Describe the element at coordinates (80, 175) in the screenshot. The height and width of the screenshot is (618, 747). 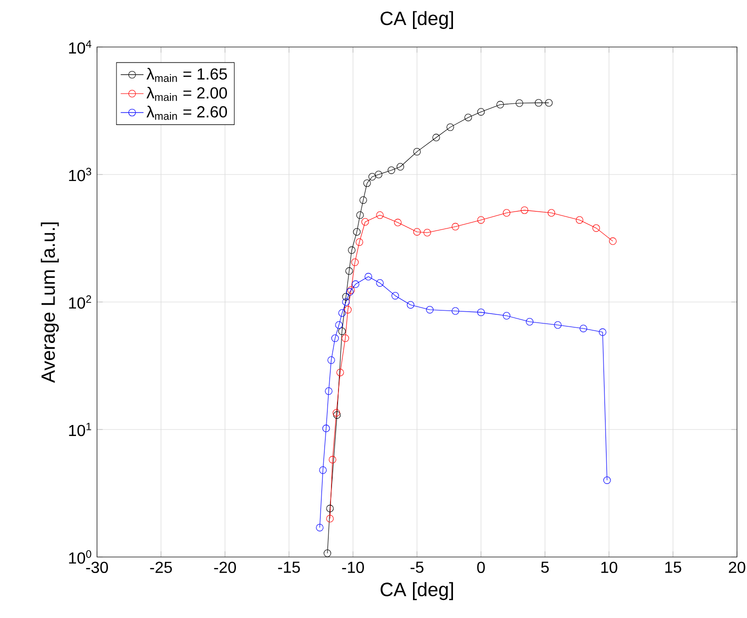
I see `y-tick-label: 10$^{3}$` at that location.